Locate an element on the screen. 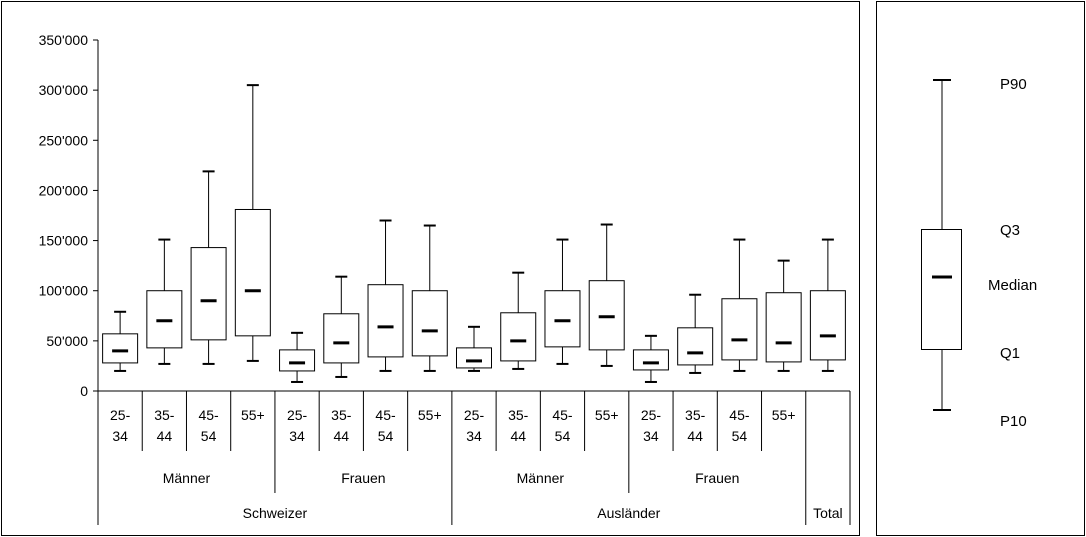 This screenshot has height=537, width=1086. y-tick-label: 300'000 is located at coordinates (64, 90).